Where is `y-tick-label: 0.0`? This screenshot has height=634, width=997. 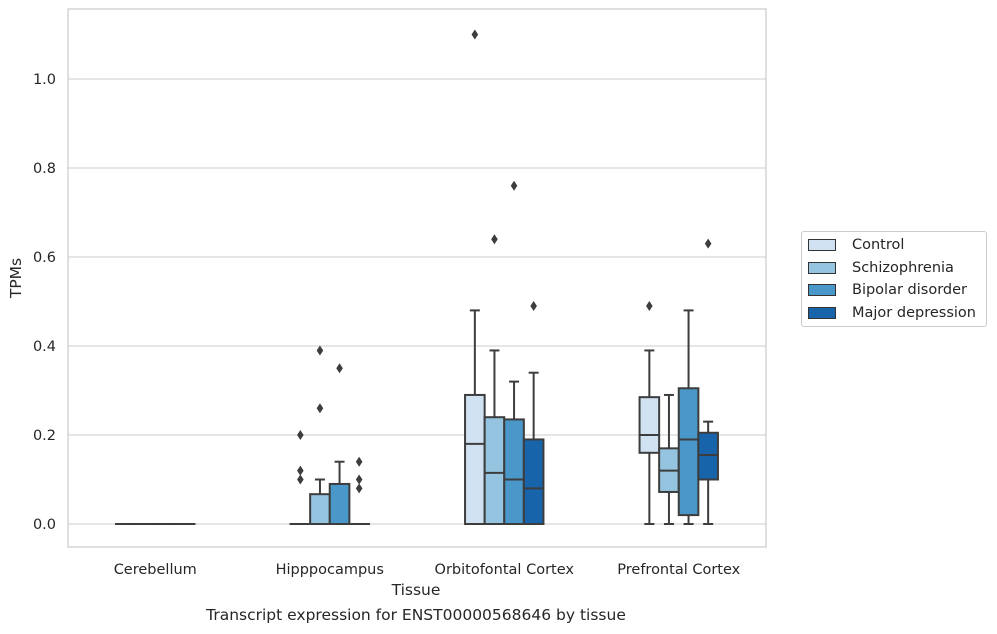 y-tick-label: 0.0 is located at coordinates (44, 525).